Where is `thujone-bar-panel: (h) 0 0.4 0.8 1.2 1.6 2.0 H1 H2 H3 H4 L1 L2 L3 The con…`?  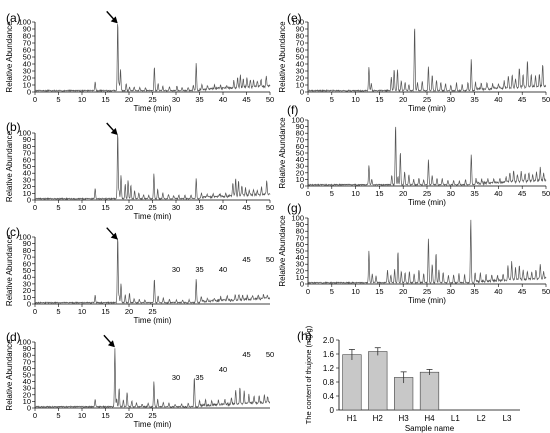 thujone-bar-panel: (h) 0 0.4 0.8 1.2 1.6 2.0 H1 H2 H3 H4 L1 L2 L3 The con… is located at coordinates (408, 379).